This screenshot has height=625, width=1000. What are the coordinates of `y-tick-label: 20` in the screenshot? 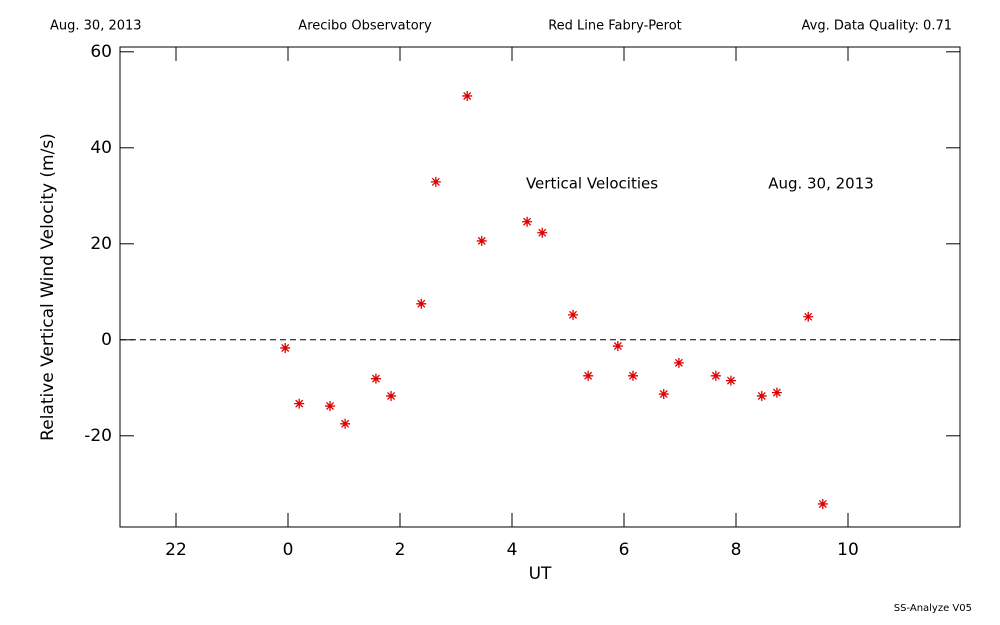 It's located at (101, 244).